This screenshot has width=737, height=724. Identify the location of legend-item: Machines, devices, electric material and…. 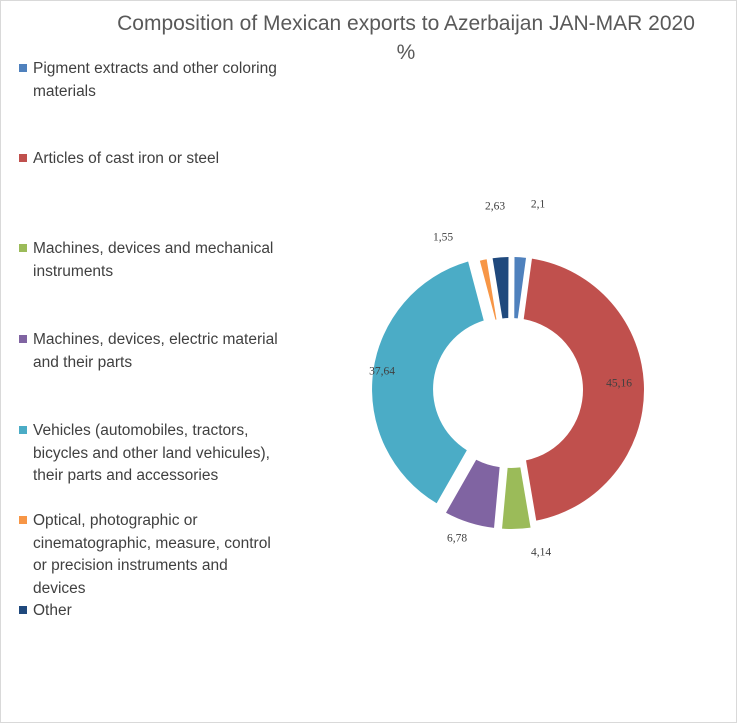
(151, 351).